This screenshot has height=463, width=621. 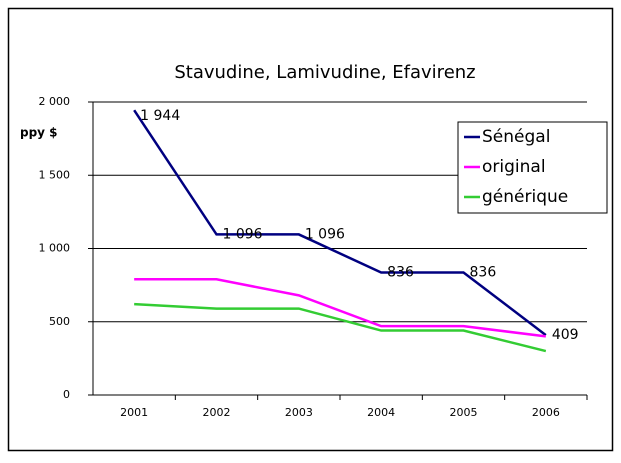 What do you see at coordinates (59, 321) in the screenshot?
I see `y-tick-label: 500` at bounding box center [59, 321].